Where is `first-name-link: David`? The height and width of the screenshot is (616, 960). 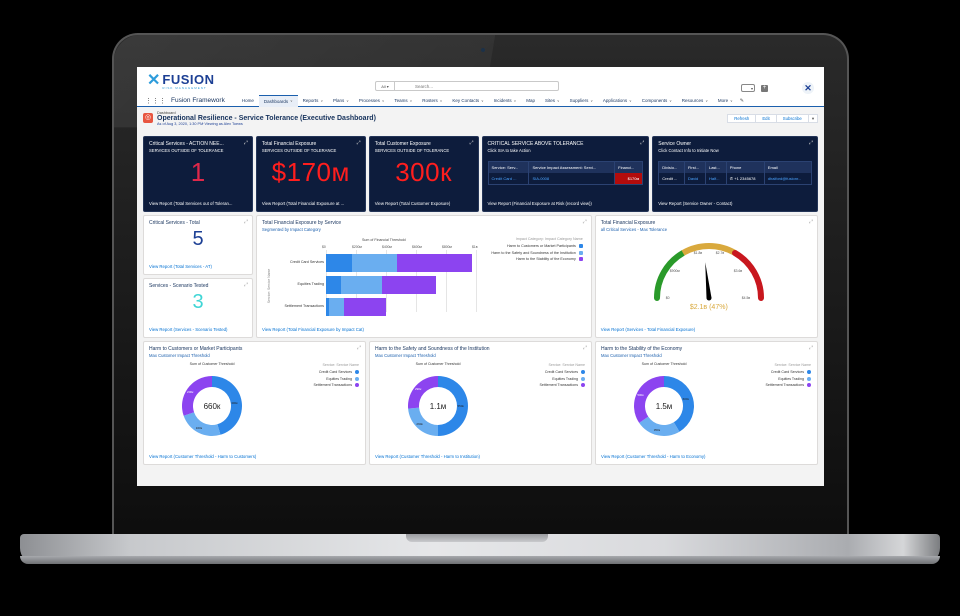 first-name-link: David is located at coordinates (695, 179).